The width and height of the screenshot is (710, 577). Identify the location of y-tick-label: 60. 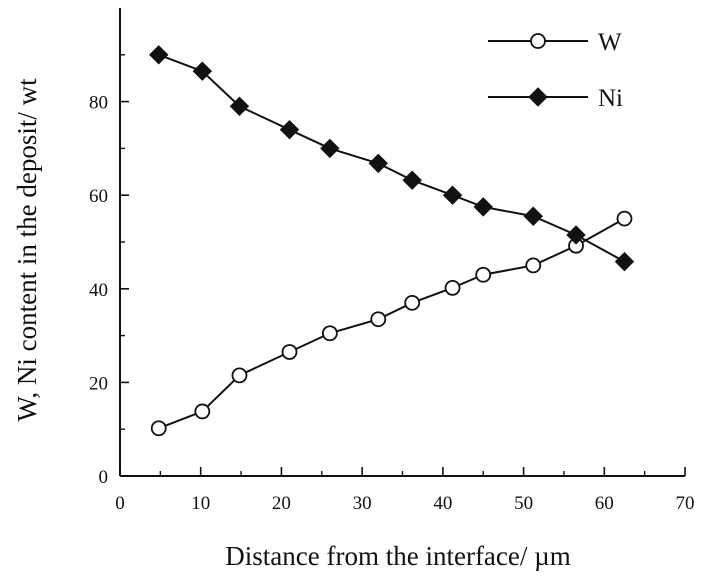
(98, 196).